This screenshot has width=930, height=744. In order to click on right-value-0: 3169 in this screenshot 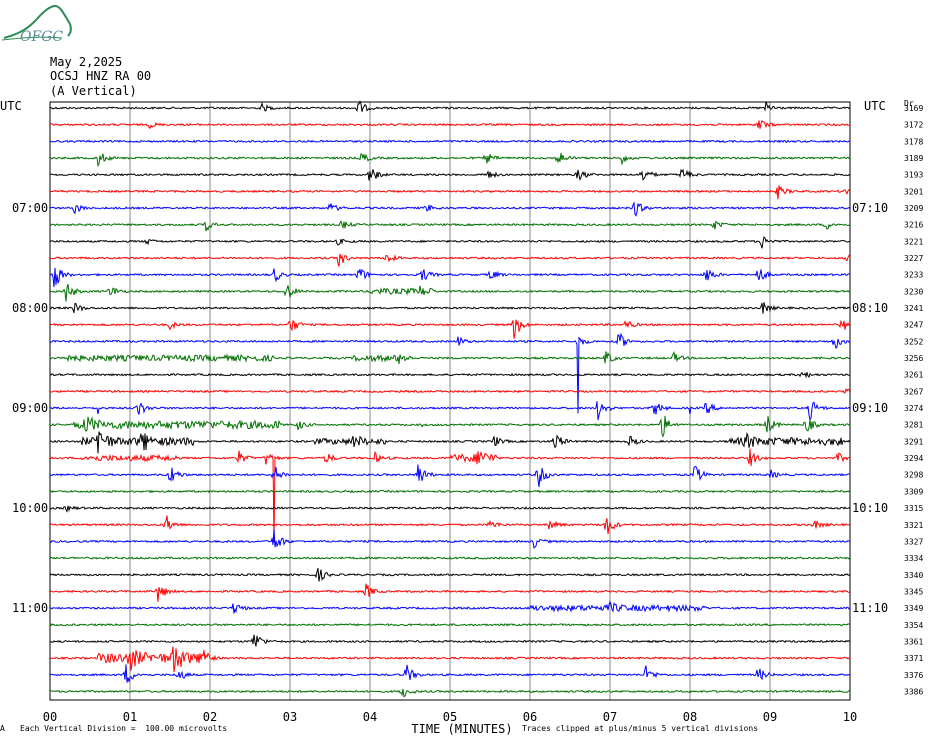, I will do `click(913, 108)`.